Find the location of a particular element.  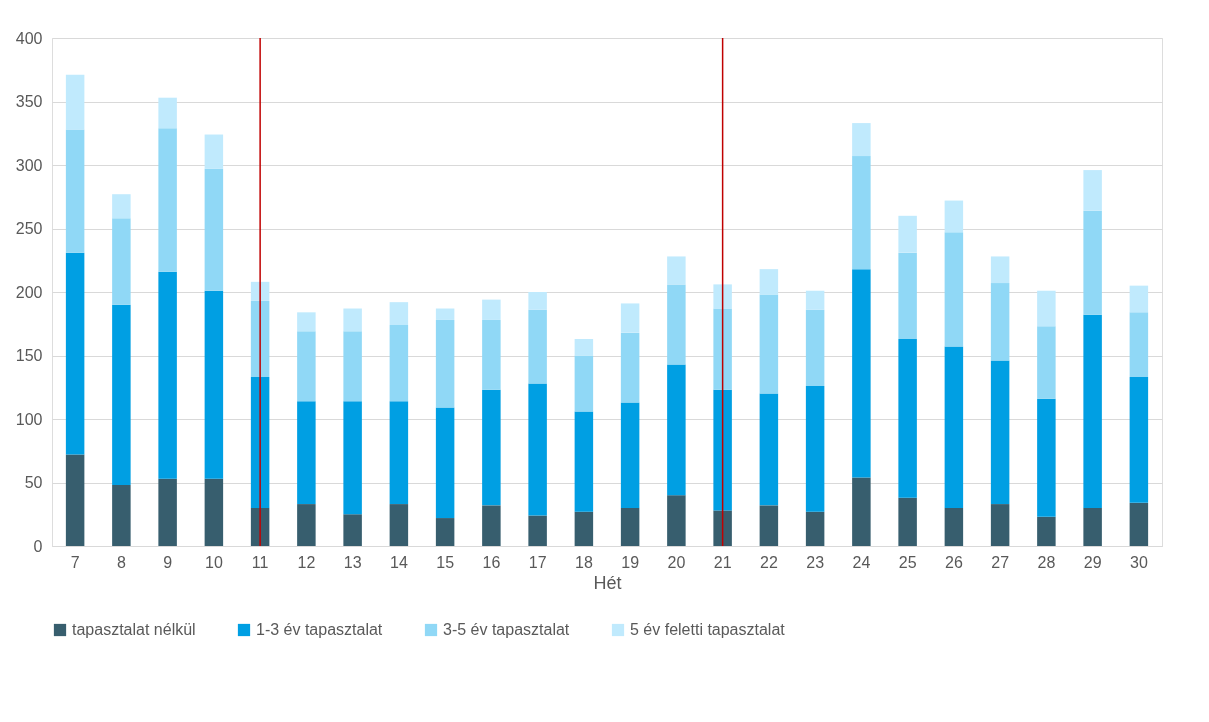

x-tick-label: 10 is located at coordinates (213, 562).